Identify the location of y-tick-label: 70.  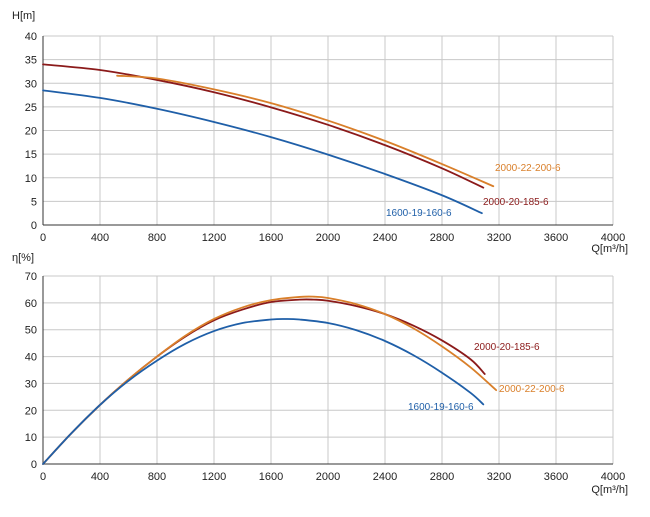
(31, 277).